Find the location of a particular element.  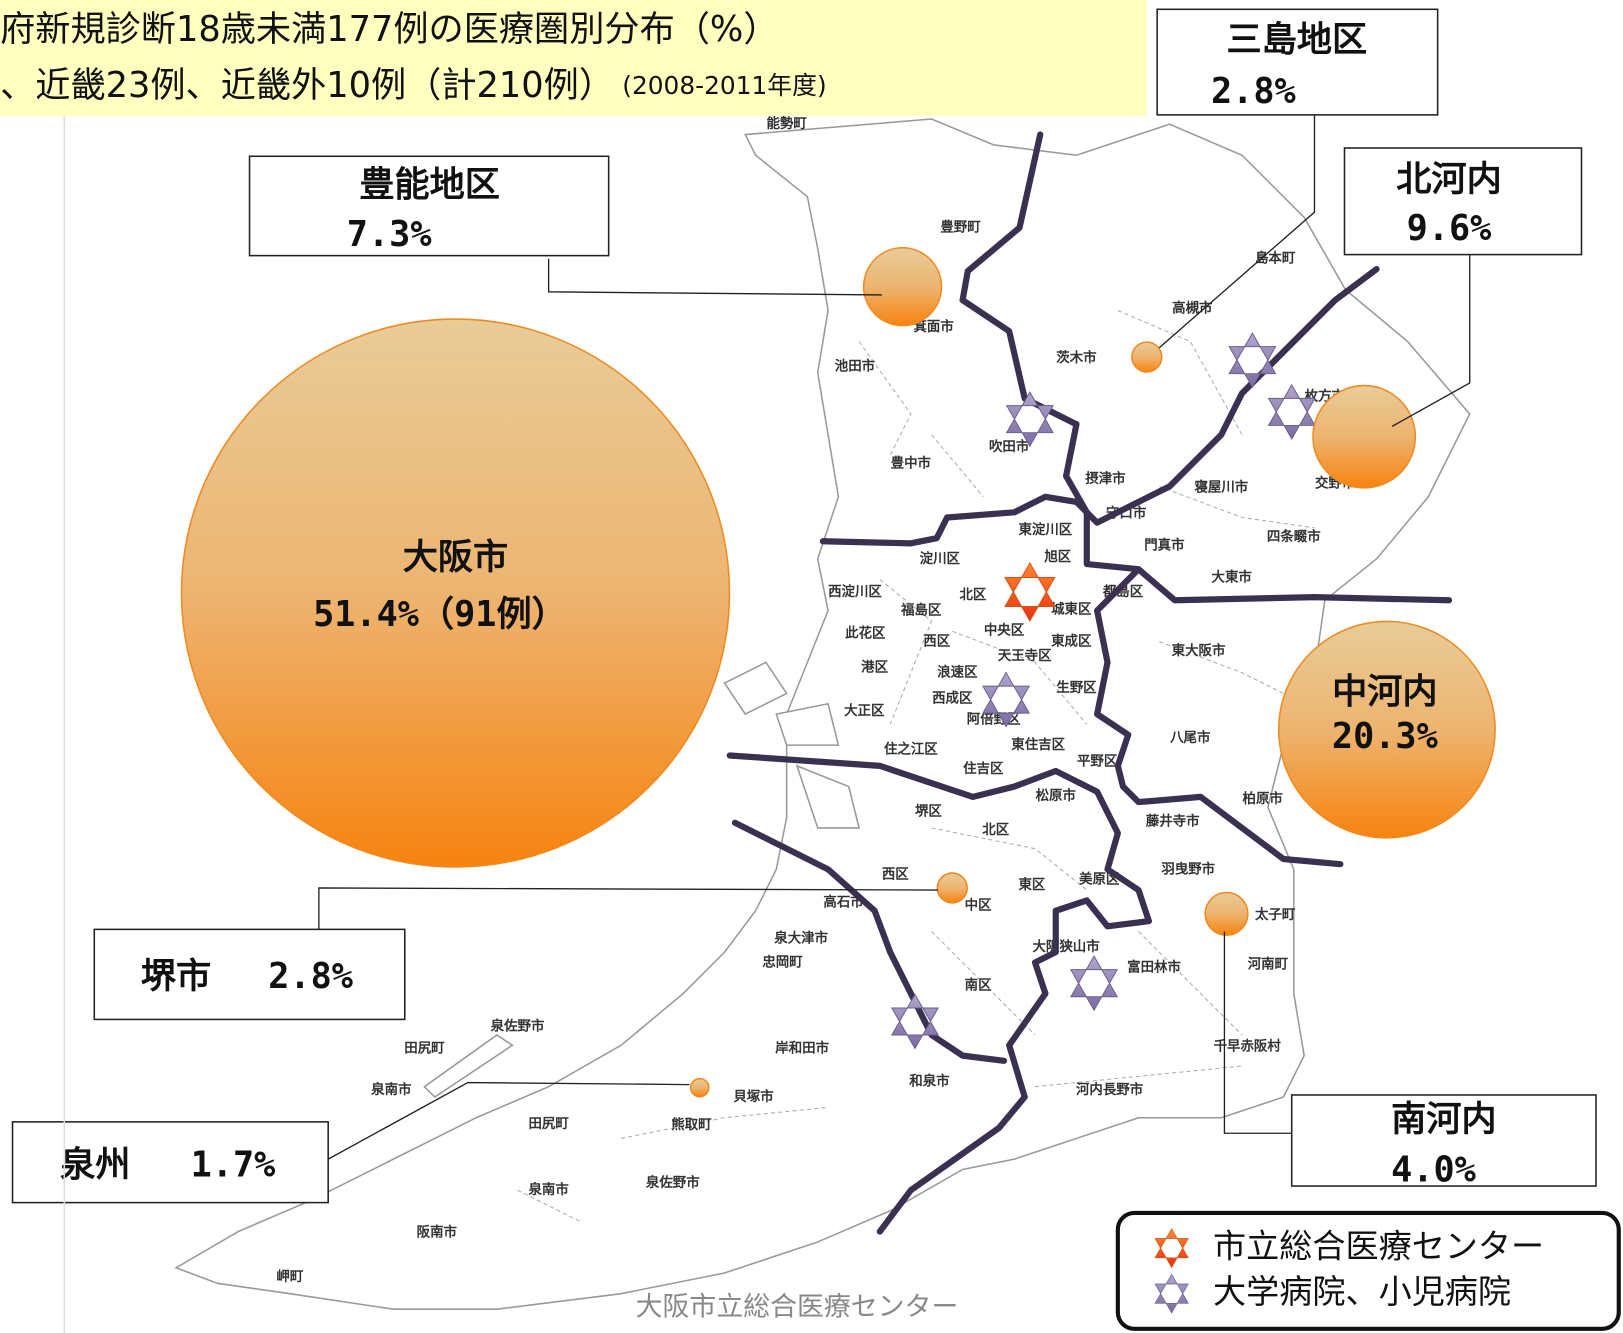

place-name: 八尾市 is located at coordinates (1190, 737).